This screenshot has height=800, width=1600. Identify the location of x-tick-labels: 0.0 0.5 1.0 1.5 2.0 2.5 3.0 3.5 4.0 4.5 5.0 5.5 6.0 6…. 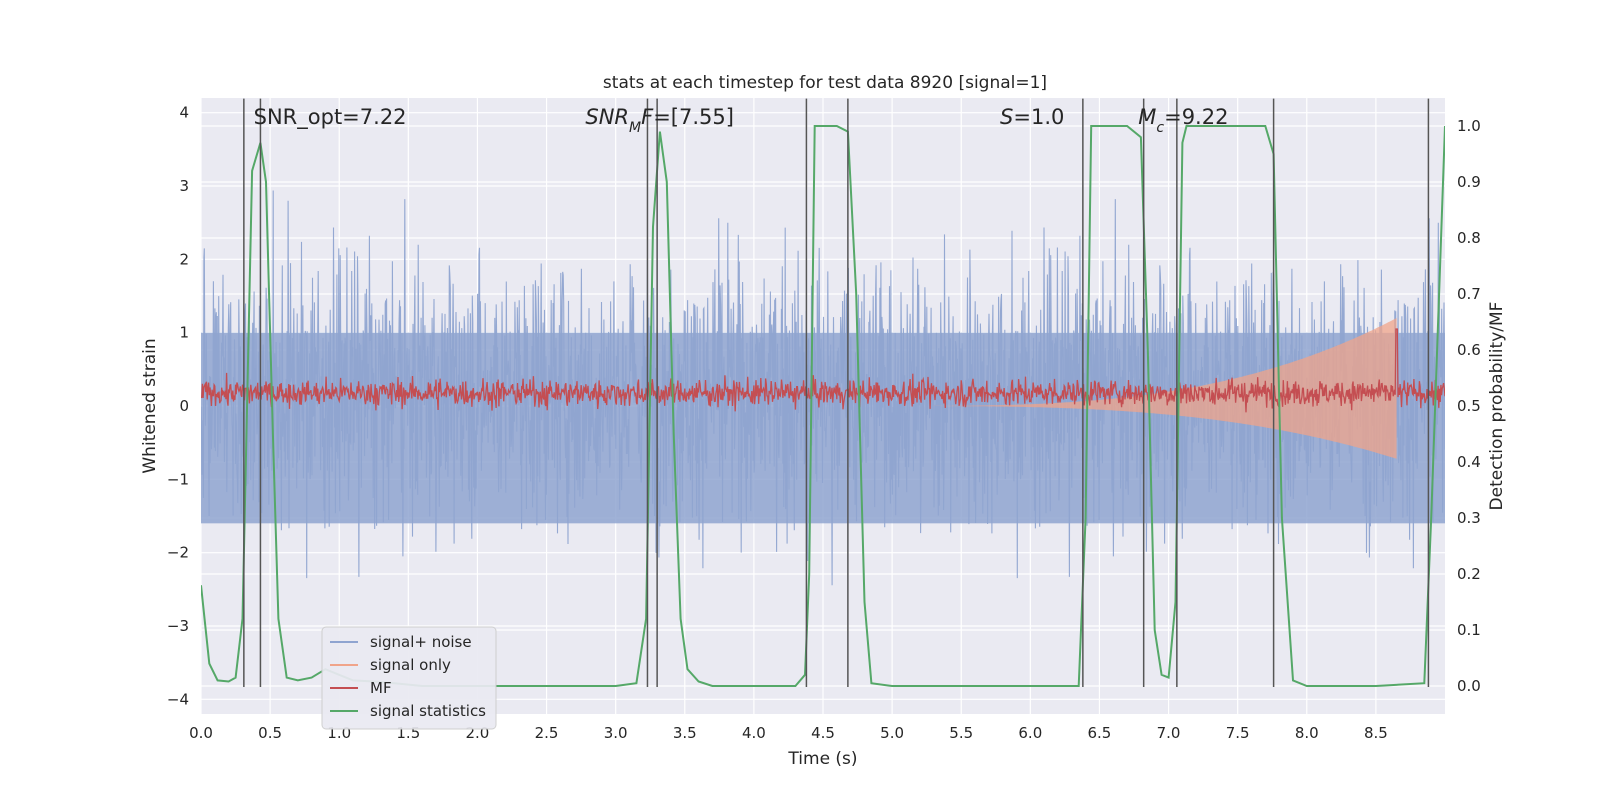
(788, 733).